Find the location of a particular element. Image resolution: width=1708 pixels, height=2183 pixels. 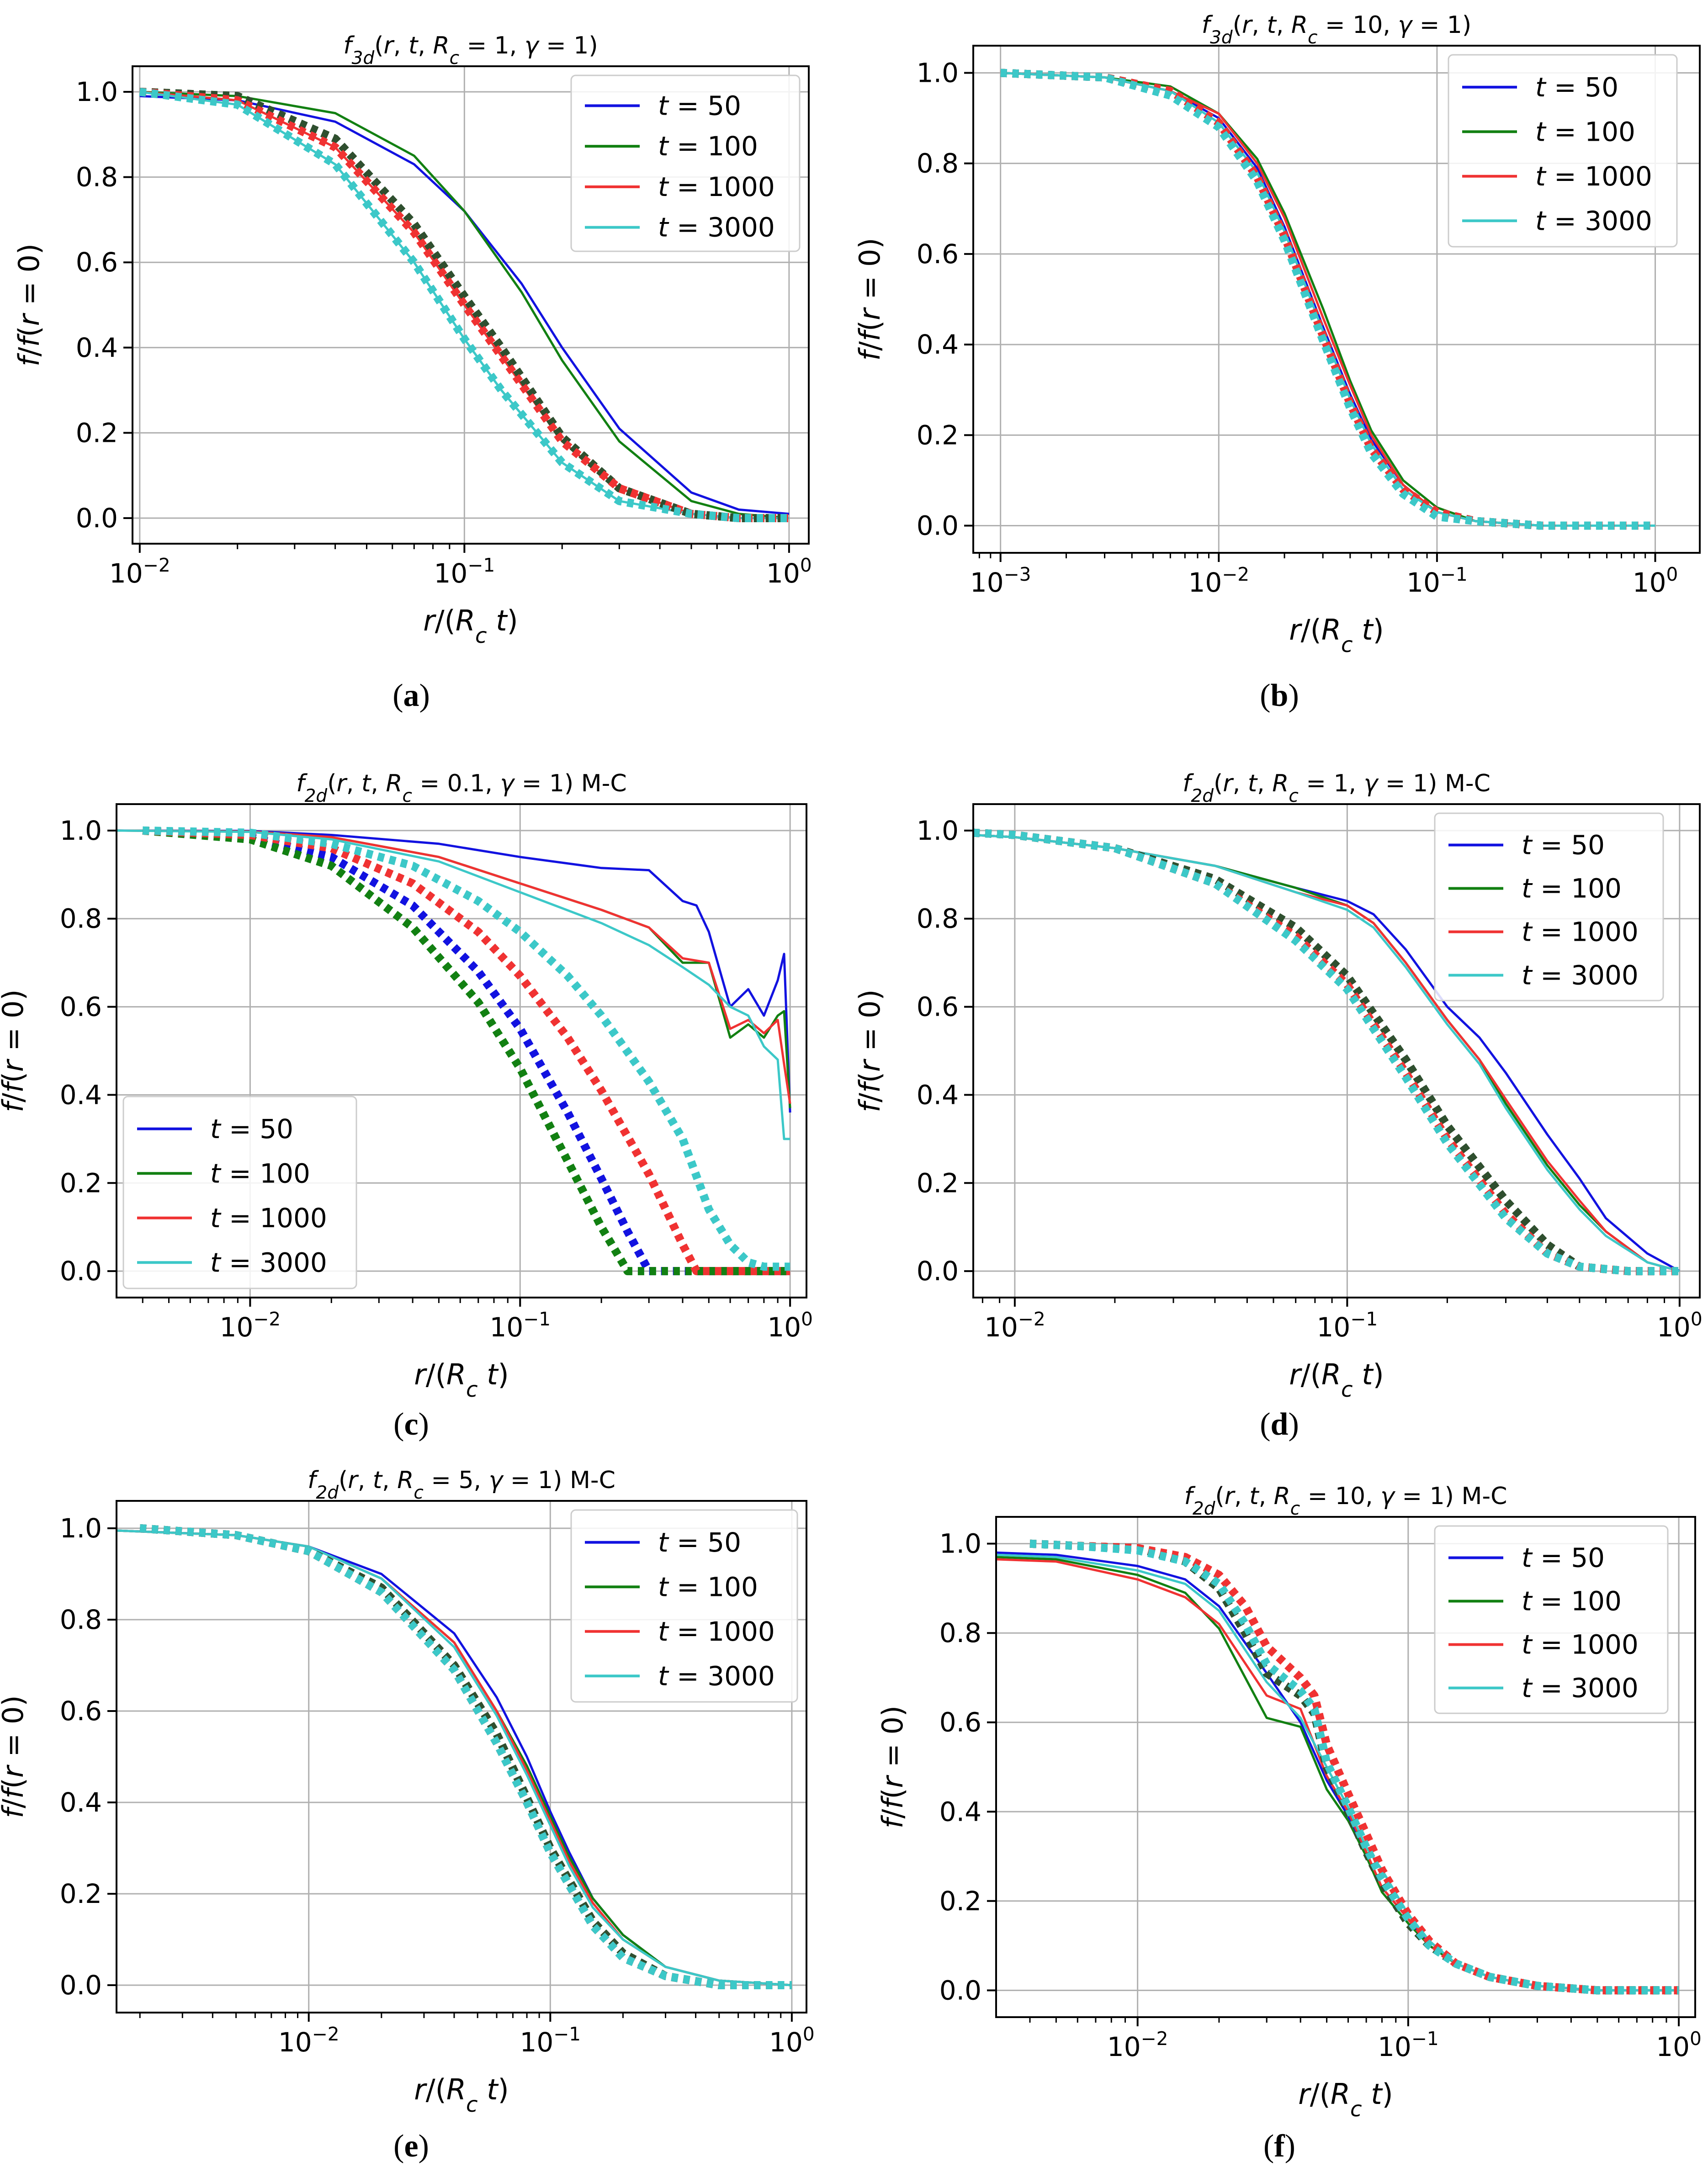

panel-caption: (f) is located at coordinates (1279, 2146).